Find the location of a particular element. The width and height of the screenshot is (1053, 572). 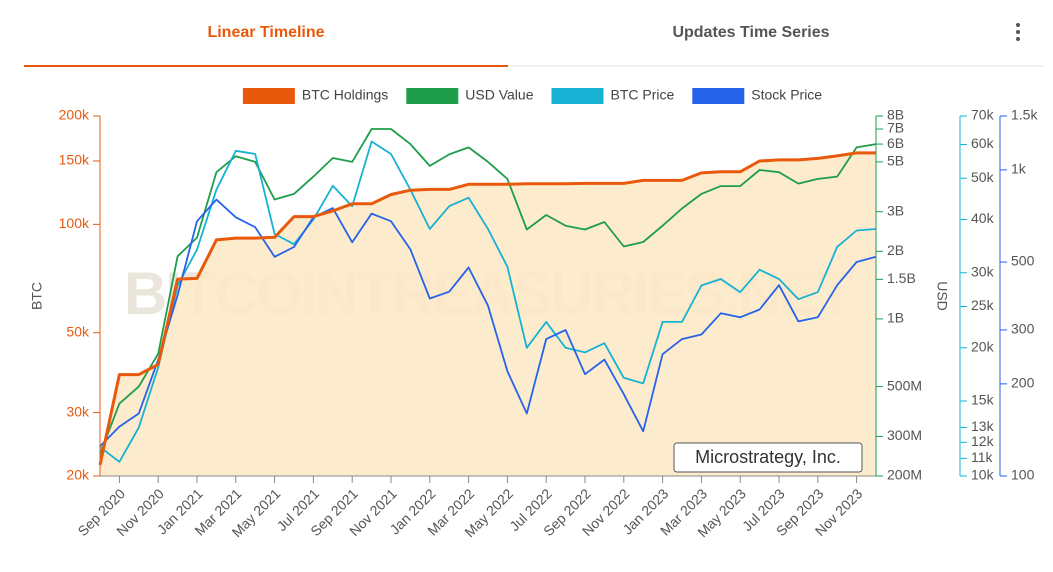

y3-tick-label: 60k is located at coordinates (983, 143).